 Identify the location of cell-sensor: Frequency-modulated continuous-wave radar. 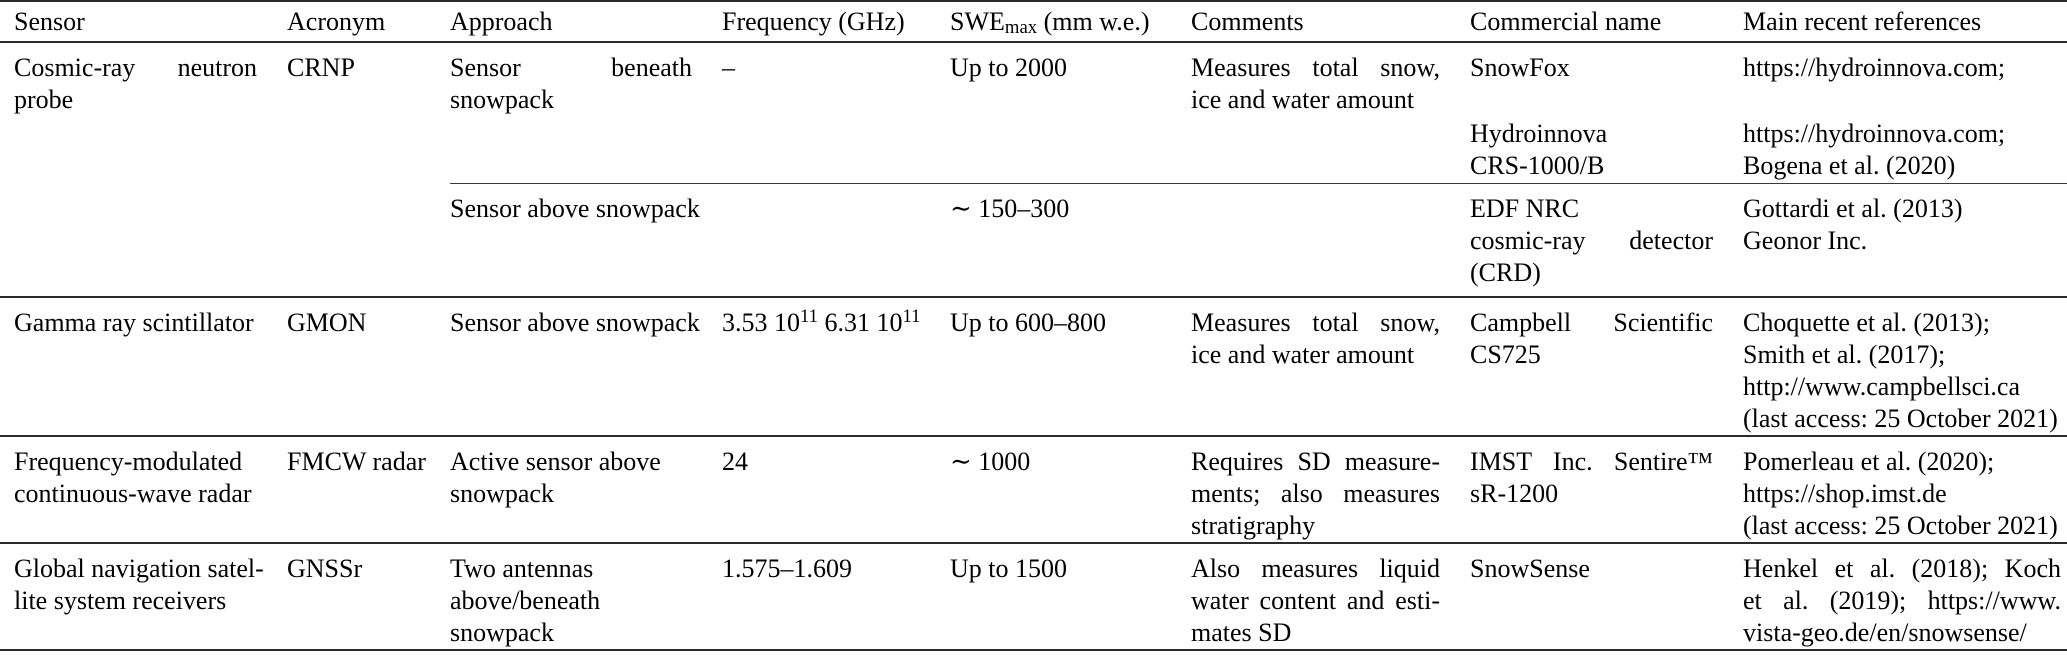
(150, 489).